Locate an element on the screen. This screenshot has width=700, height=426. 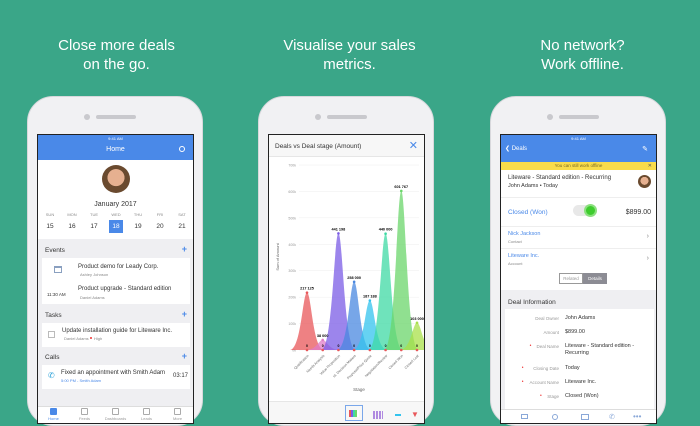
home-title: Home is located at coordinates (115, 149).